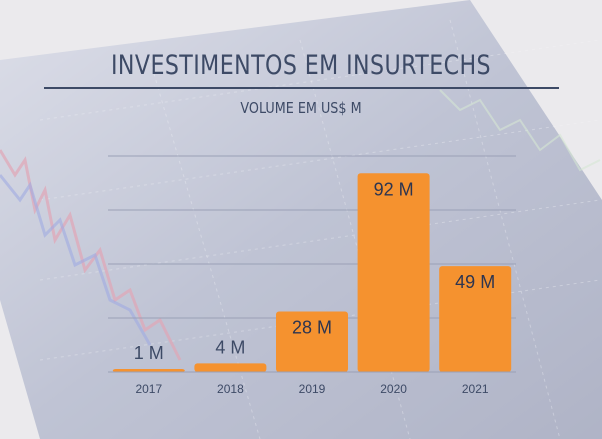 This screenshot has height=439, width=602. Describe the element at coordinates (394, 189) in the screenshot. I see `data-label: 92 M` at that location.